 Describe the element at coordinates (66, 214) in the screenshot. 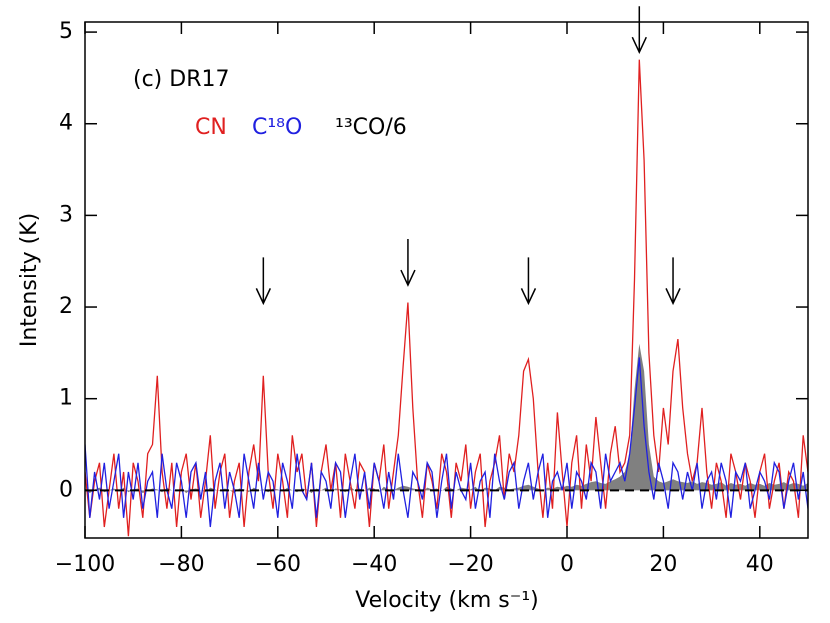

I see `y-tick-label: 3` at that location.